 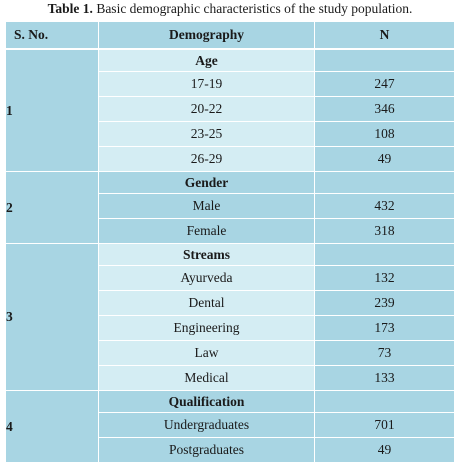 I want to click on row-n: 701, so click(x=384, y=425).